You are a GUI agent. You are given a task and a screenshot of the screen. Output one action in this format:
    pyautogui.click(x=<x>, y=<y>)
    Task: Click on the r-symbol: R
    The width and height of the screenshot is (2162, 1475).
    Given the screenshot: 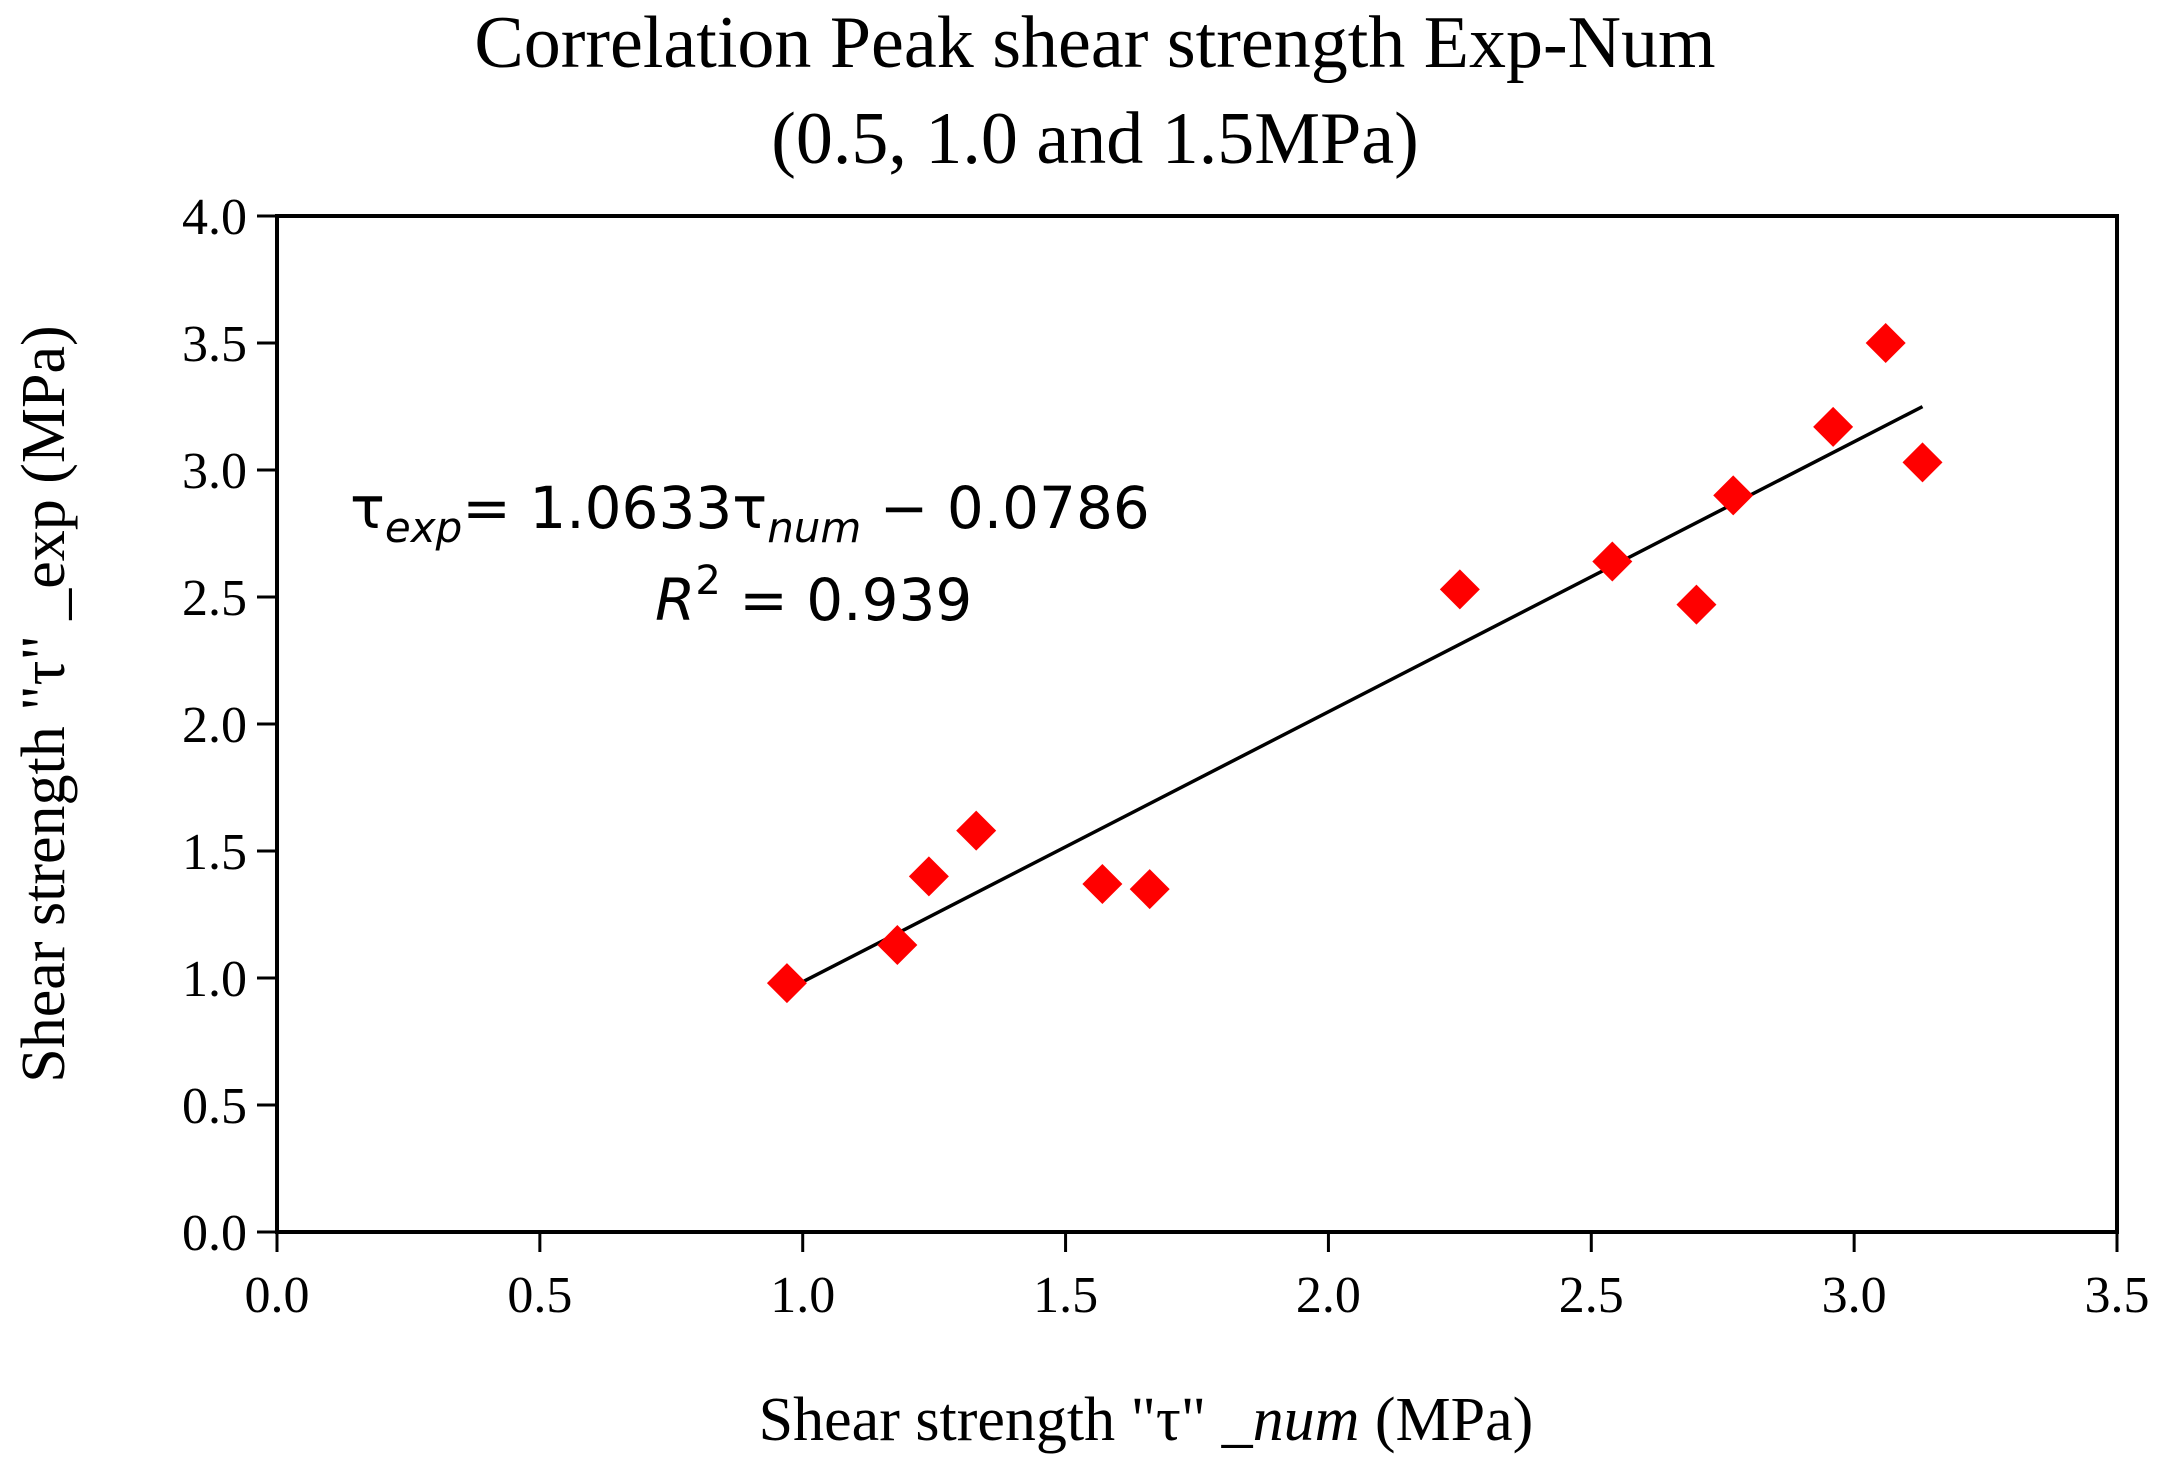 What is the action you would take?
    pyautogui.click(x=675, y=600)
    